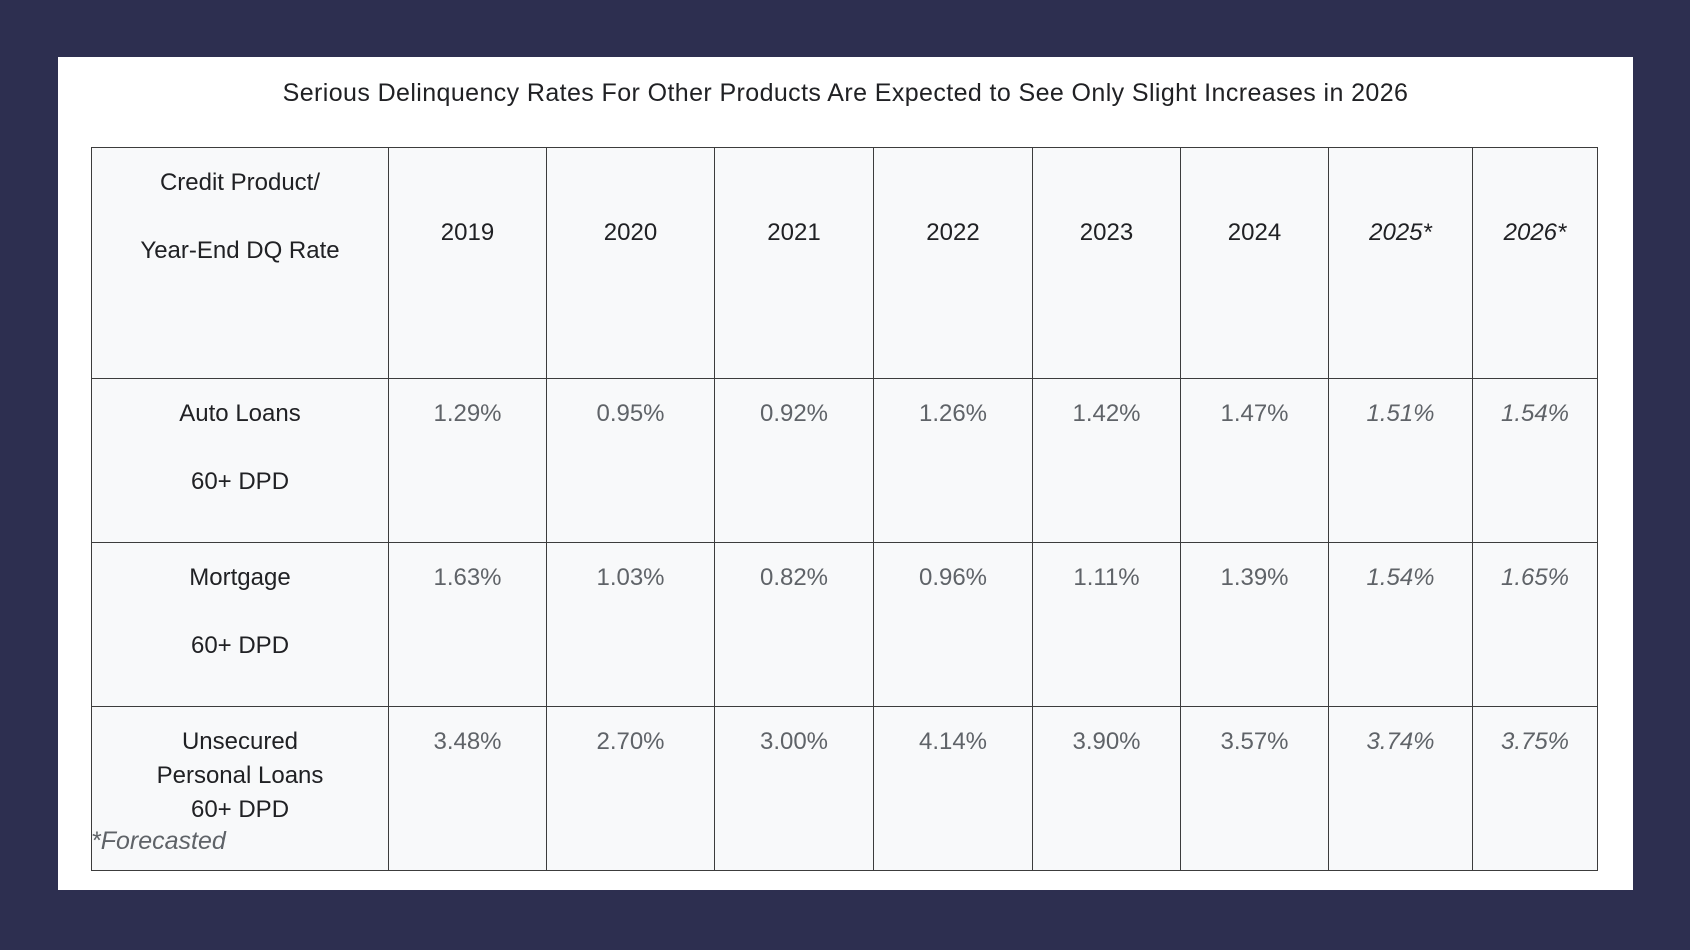 This screenshot has height=950, width=1690. What do you see at coordinates (158, 841) in the screenshot?
I see `forecast-footnote: *Forecasted` at bounding box center [158, 841].